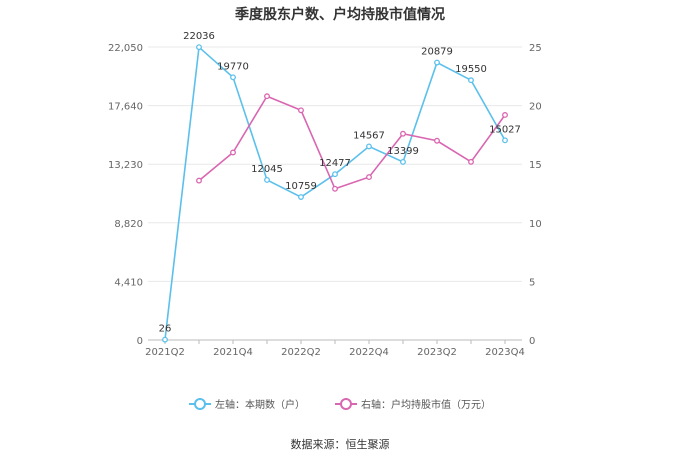  I want to click on legend: 左轴：本期数（户） 右轴：户均持股市值（万元）, so click(340, 403).